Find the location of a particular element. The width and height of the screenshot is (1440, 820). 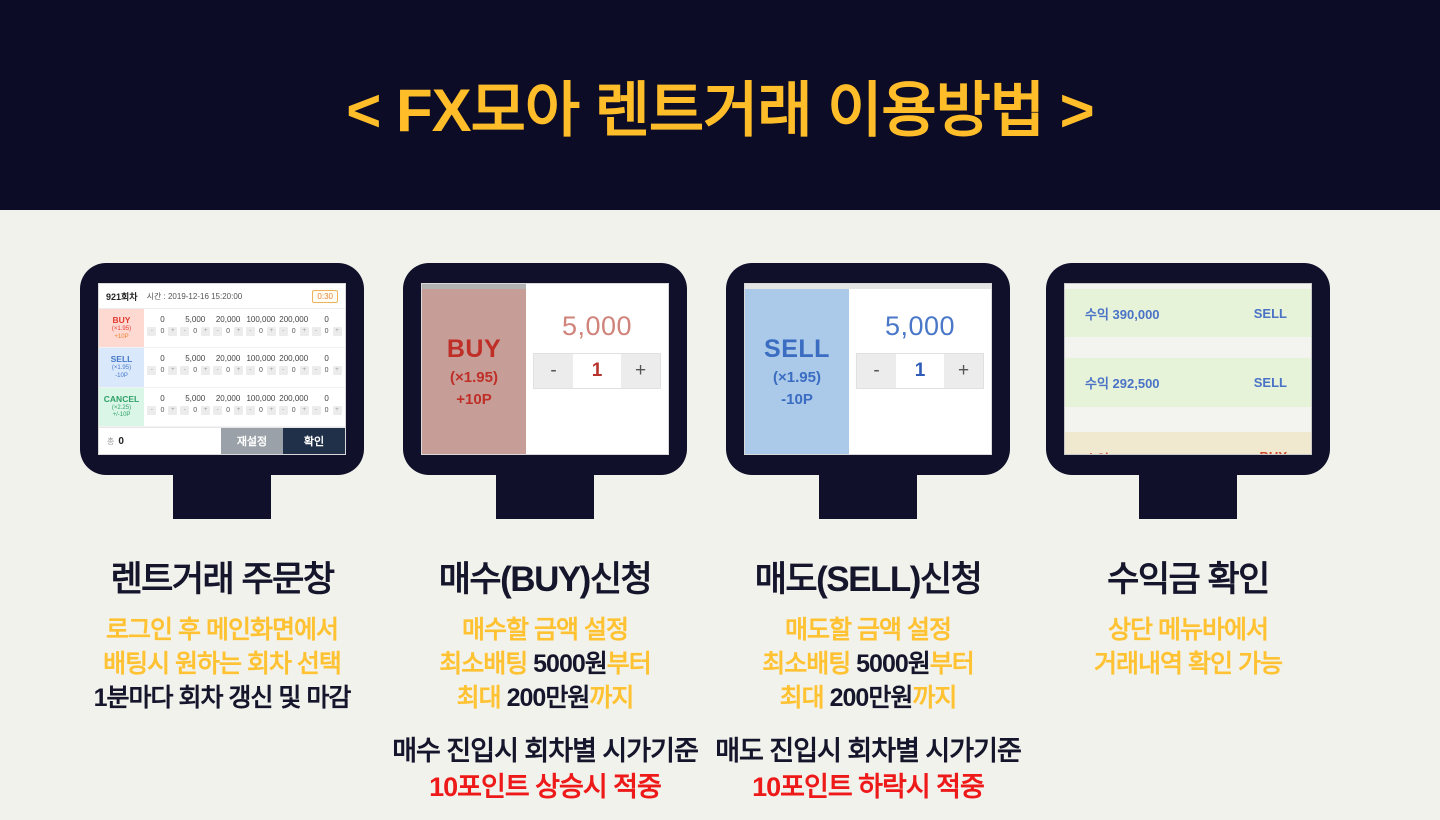

quantity-stepper: - 1 + is located at coordinates (920, 371).